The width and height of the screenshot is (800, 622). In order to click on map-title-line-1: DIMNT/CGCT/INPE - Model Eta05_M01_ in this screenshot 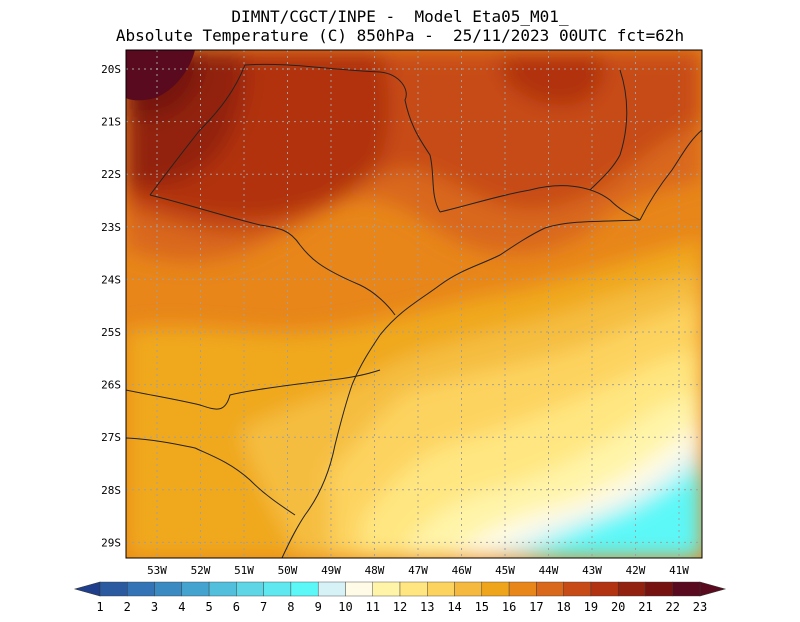, I will do `click(400, 16)`.